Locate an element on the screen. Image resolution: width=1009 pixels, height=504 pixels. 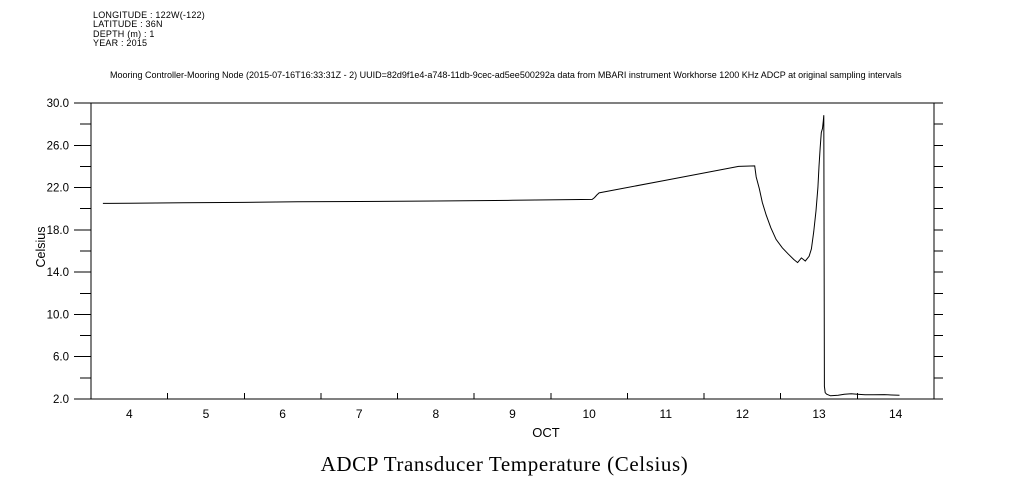
x-axis-tick-label: 7 is located at coordinates (359, 414).